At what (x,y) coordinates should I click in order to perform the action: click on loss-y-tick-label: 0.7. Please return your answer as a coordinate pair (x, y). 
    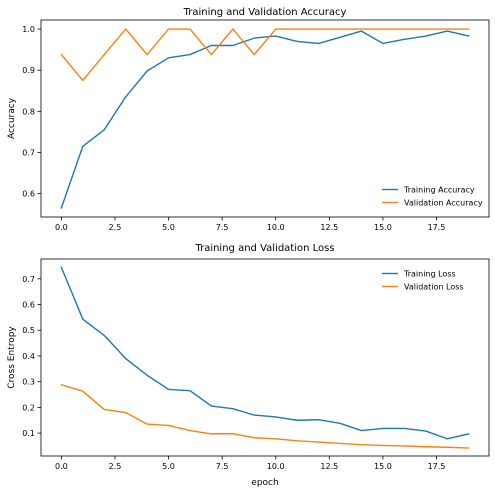
    Looking at the image, I should click on (28, 279).